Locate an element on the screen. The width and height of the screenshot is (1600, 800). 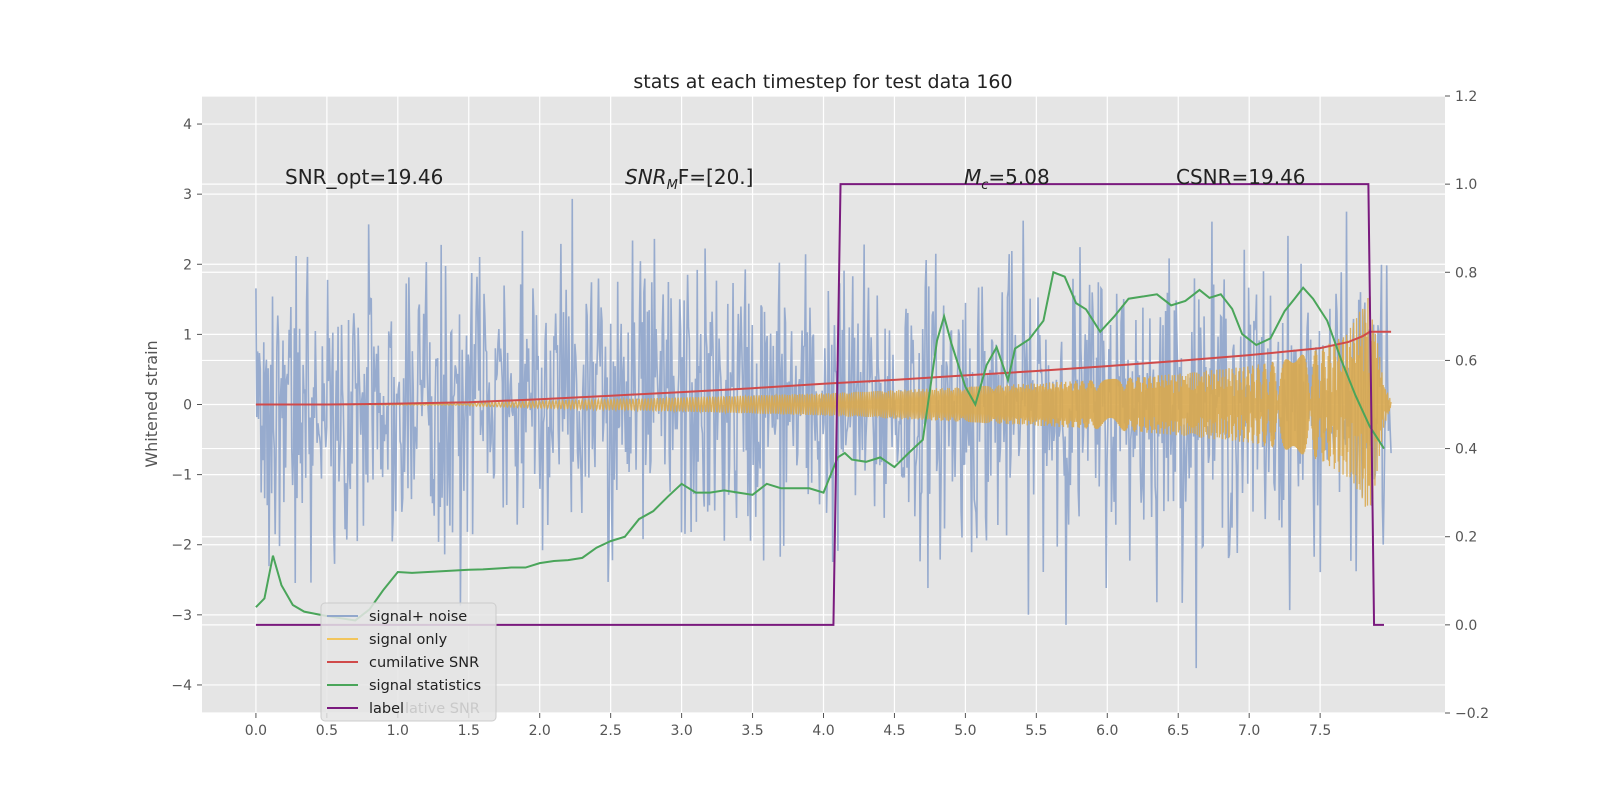
series-cumilative-snr is located at coordinates (823, 368).